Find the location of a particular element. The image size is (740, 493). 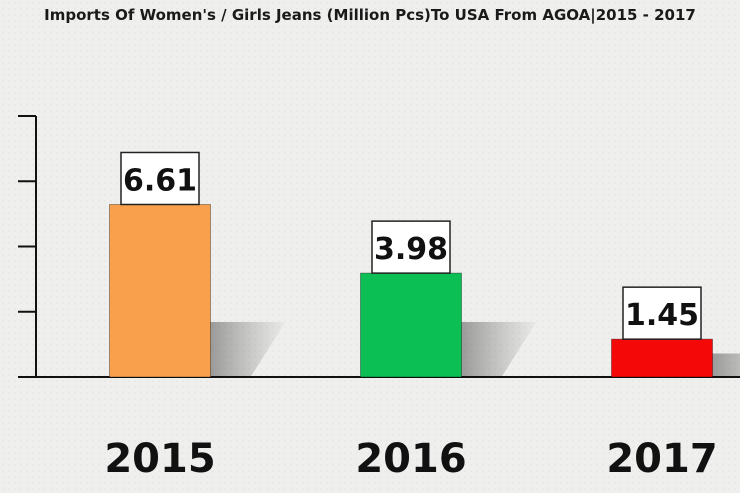

bar-2017 is located at coordinates (662, 358).